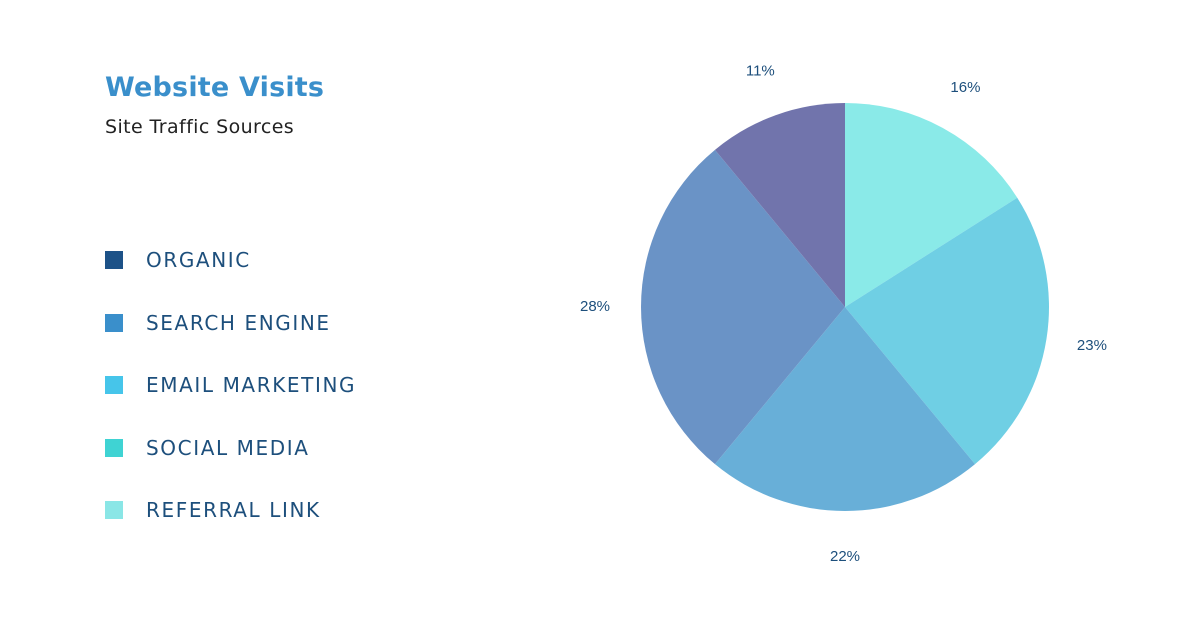  I want to click on legend-swatch-referral-link, so click(114, 510).